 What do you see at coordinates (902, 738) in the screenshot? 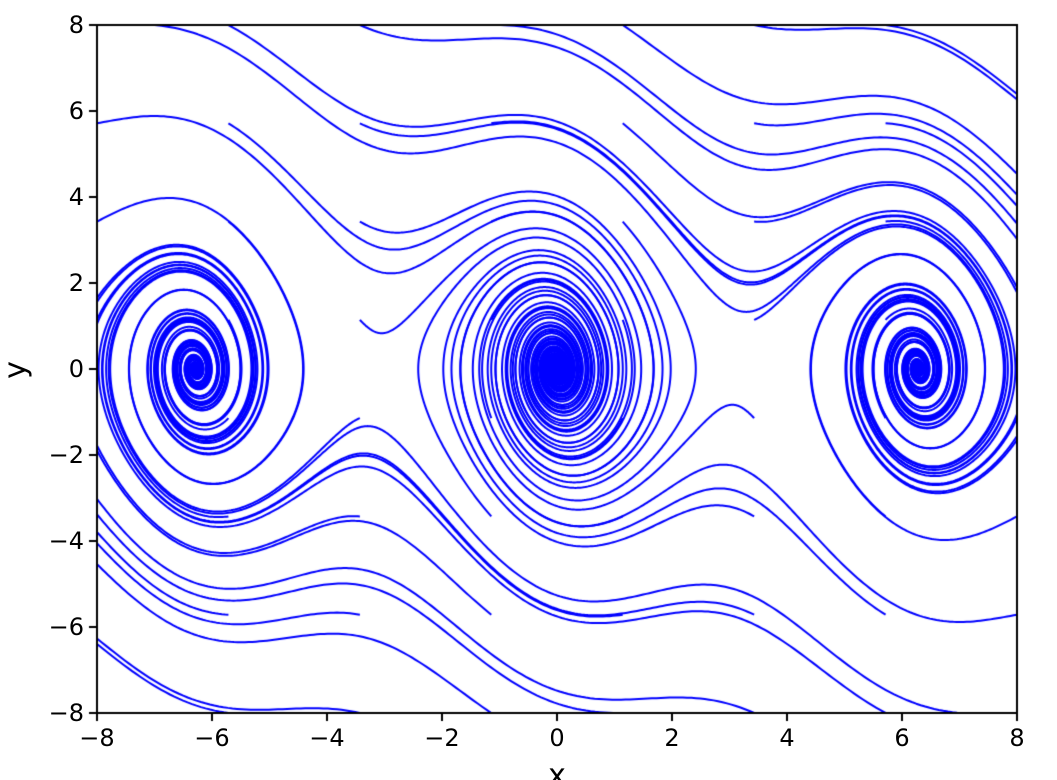
I see `x-tick-label: 6` at bounding box center [902, 738].